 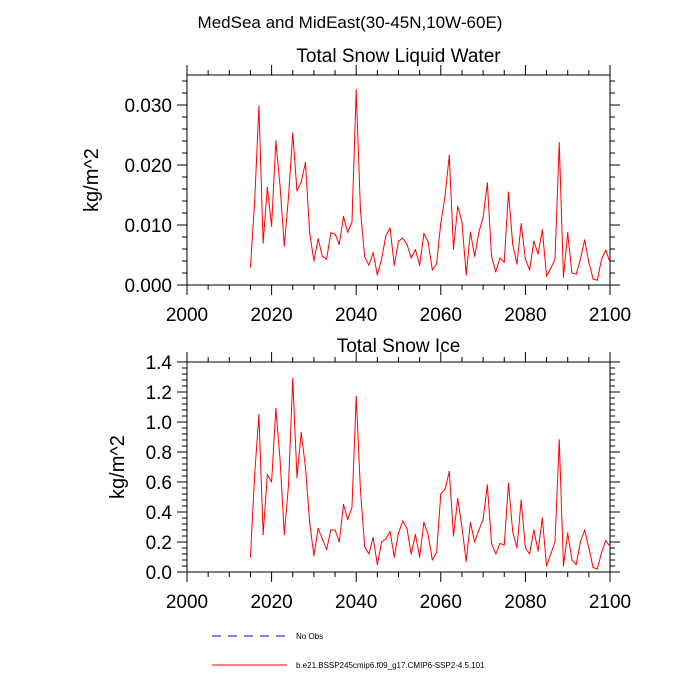 What do you see at coordinates (399, 346) in the screenshot?
I see `panel-title: Total Snow Ice` at bounding box center [399, 346].